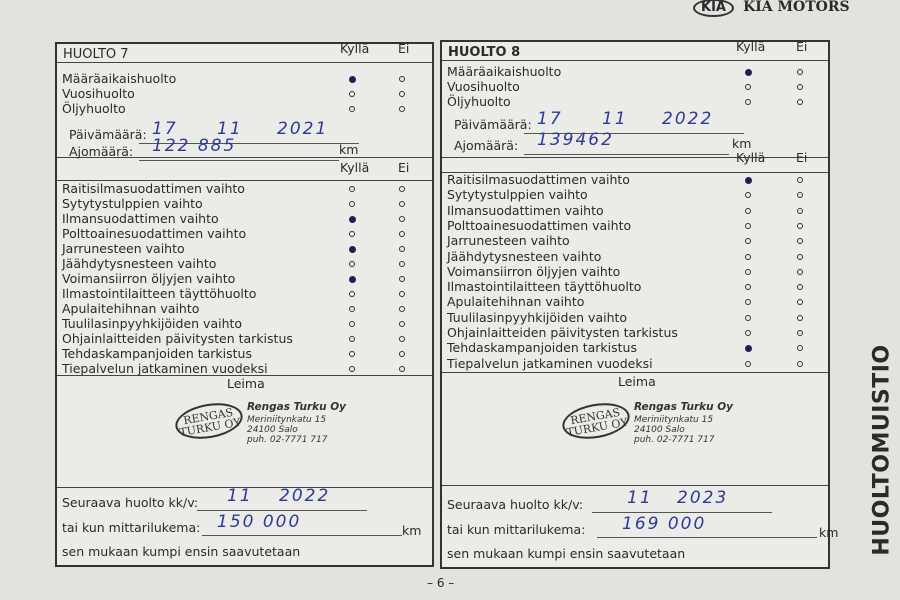 Image resolution: width=900 pixels, height=600 pixels. Describe the element at coordinates (674, 420) in the screenshot. I see `stamp-street: Meriniitynkatu 15` at that location.